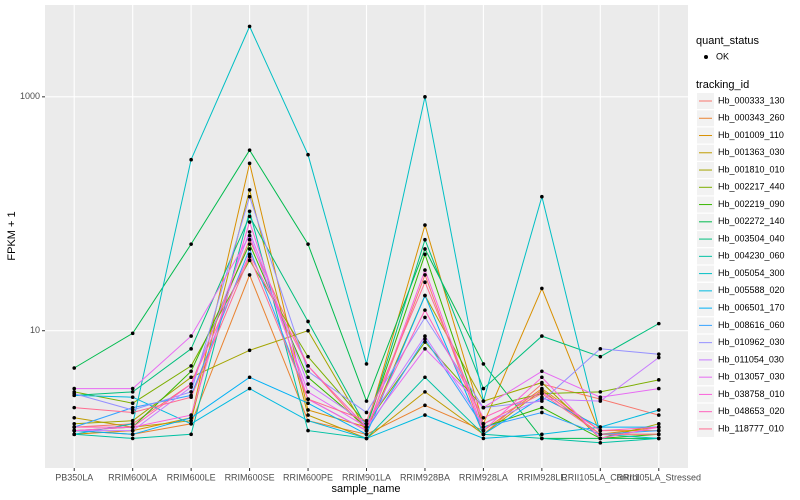 Image resolution: width=800 pixels, height=500 pixels. Describe the element at coordinates (751, 152) in the screenshot. I see `legend-label: Hb_001363_030` at that location.